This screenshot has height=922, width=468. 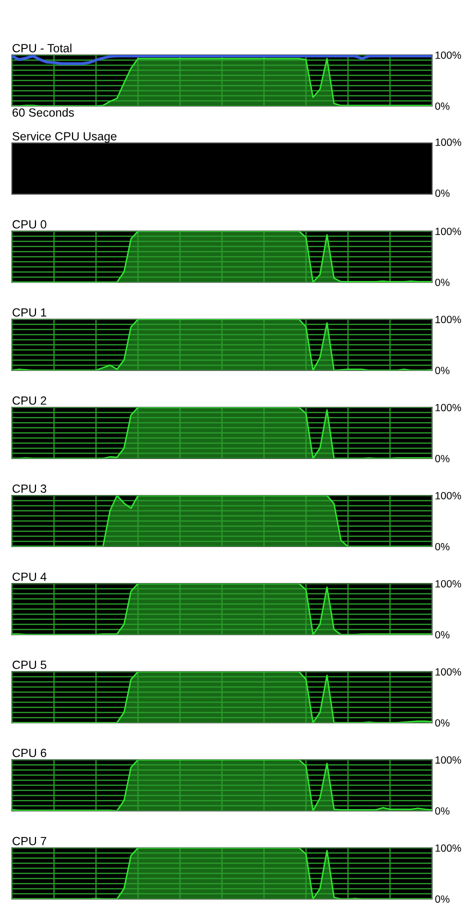 What do you see at coordinates (29, 576) in the screenshot?
I see `chart-title: CPU 4` at bounding box center [29, 576].